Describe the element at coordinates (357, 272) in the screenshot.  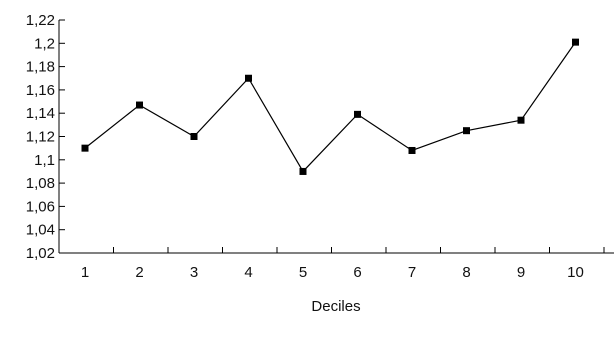
I see `x-tick-label: 6` at that location.